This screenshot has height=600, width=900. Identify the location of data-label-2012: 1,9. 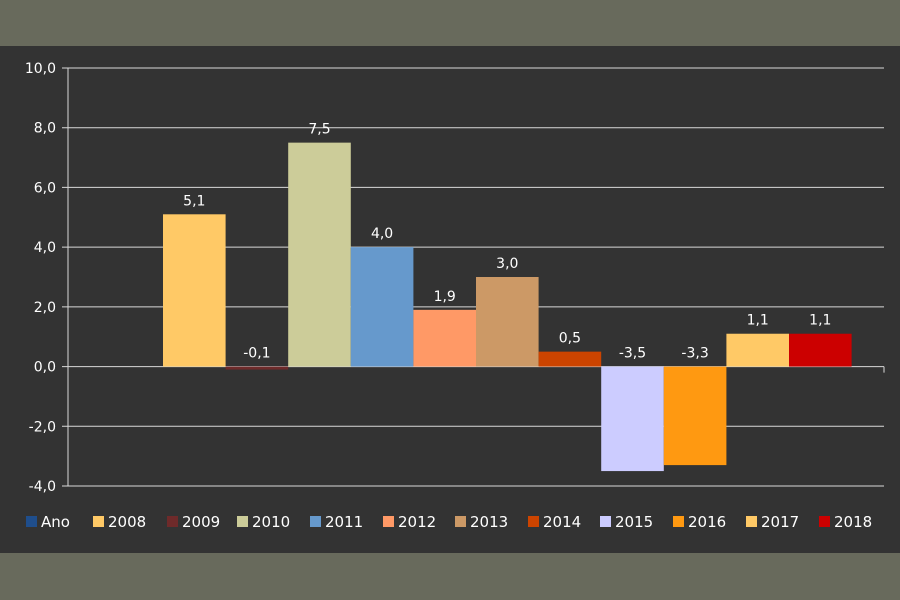
(445, 297).